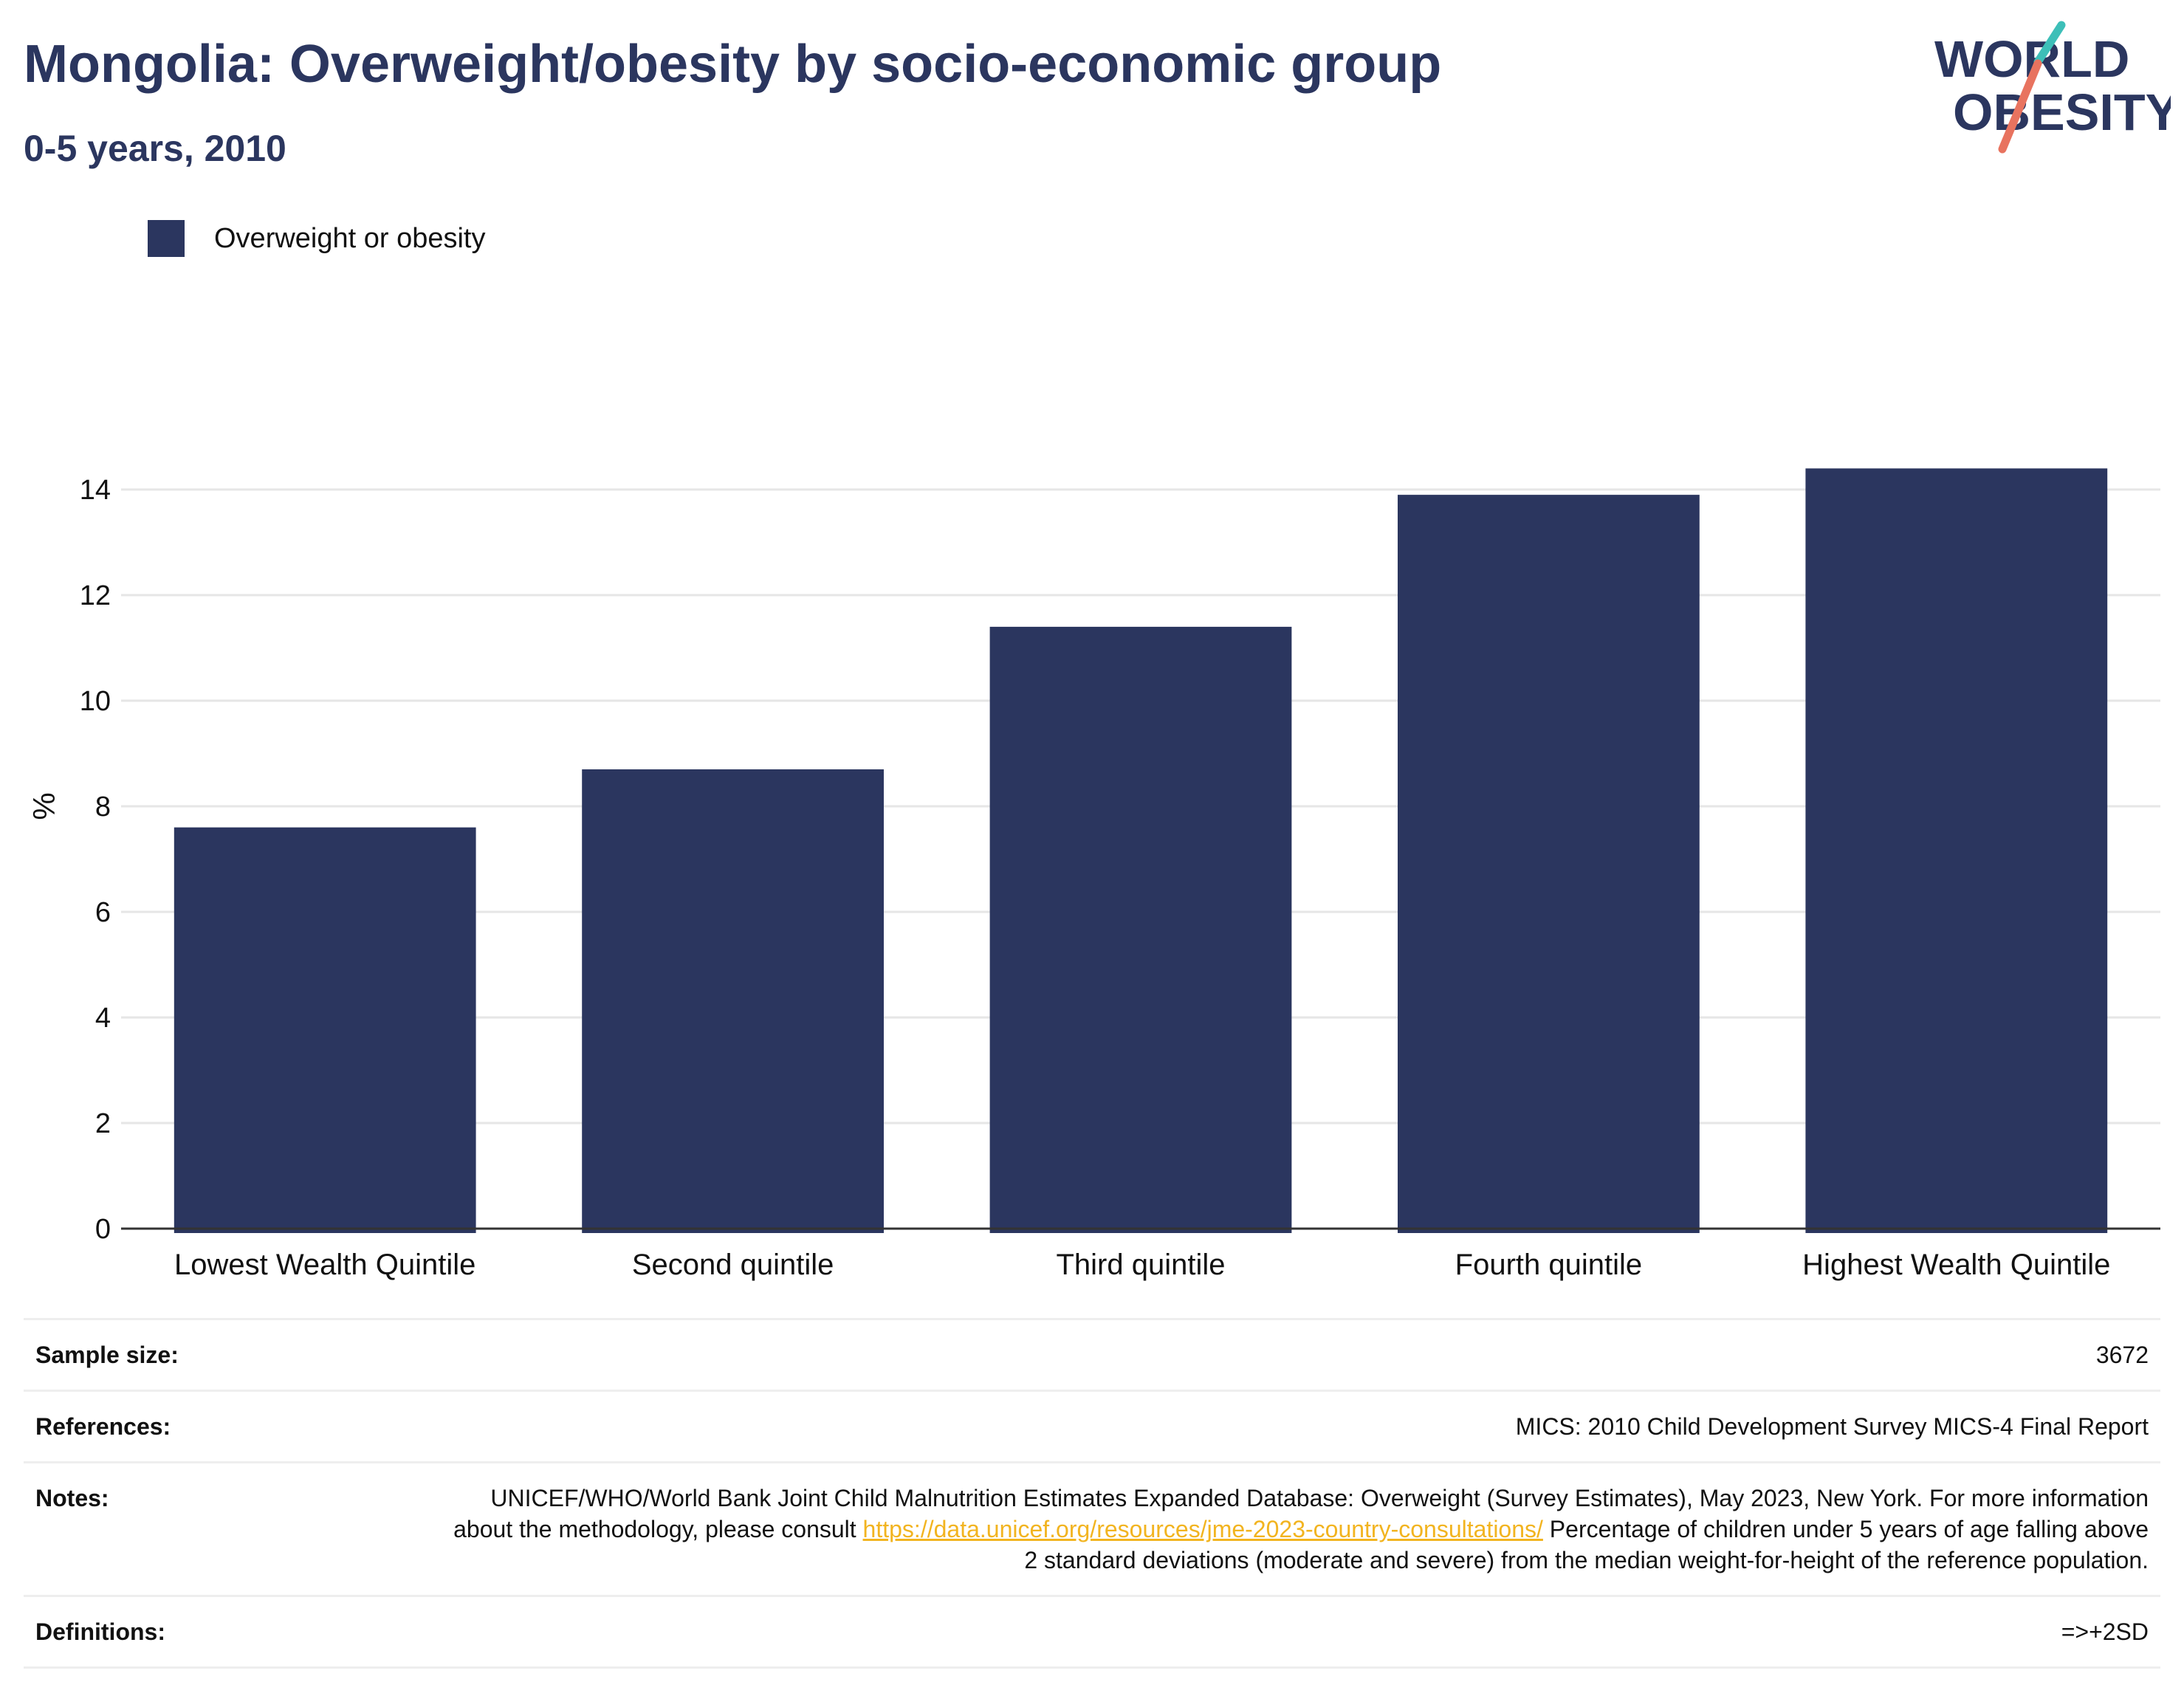 This screenshot has height=1696, width=2184. I want to click on y-tick-label: 10, so click(96, 701).